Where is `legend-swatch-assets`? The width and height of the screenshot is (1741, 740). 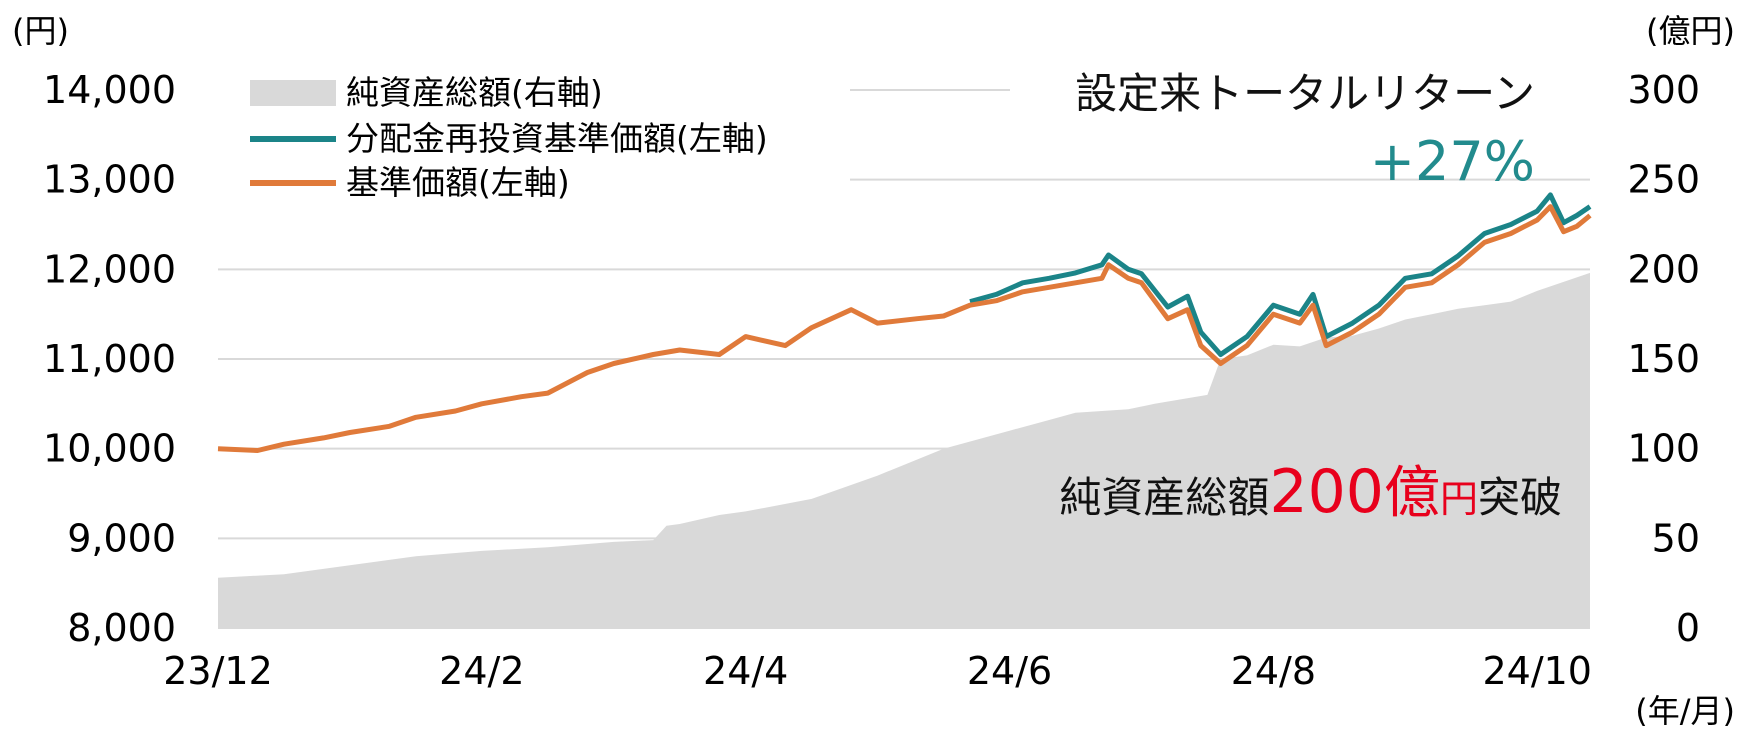
legend-swatch-assets is located at coordinates (293, 93).